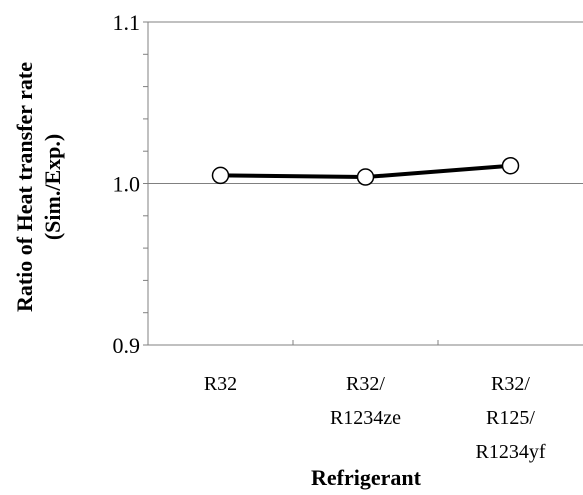  What do you see at coordinates (38, 187) in the screenshot?
I see `y-axis-title: Ratio of Heat transfer rate (Sim./Exp.)` at bounding box center [38, 187].